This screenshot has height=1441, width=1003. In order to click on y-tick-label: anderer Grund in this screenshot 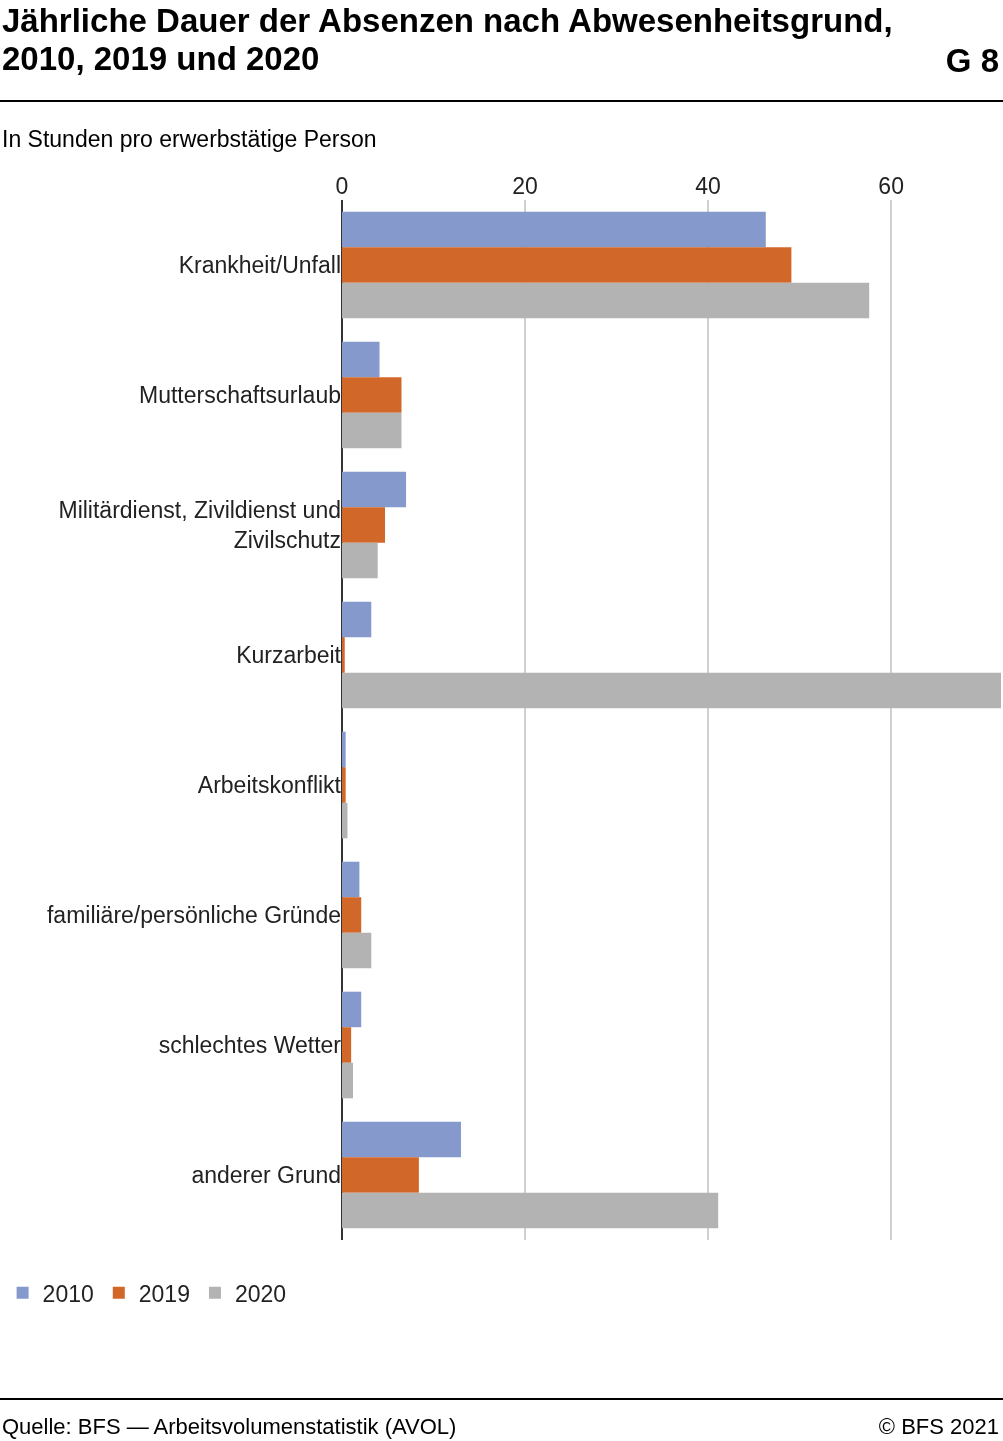, I will do `click(266, 1175)`.